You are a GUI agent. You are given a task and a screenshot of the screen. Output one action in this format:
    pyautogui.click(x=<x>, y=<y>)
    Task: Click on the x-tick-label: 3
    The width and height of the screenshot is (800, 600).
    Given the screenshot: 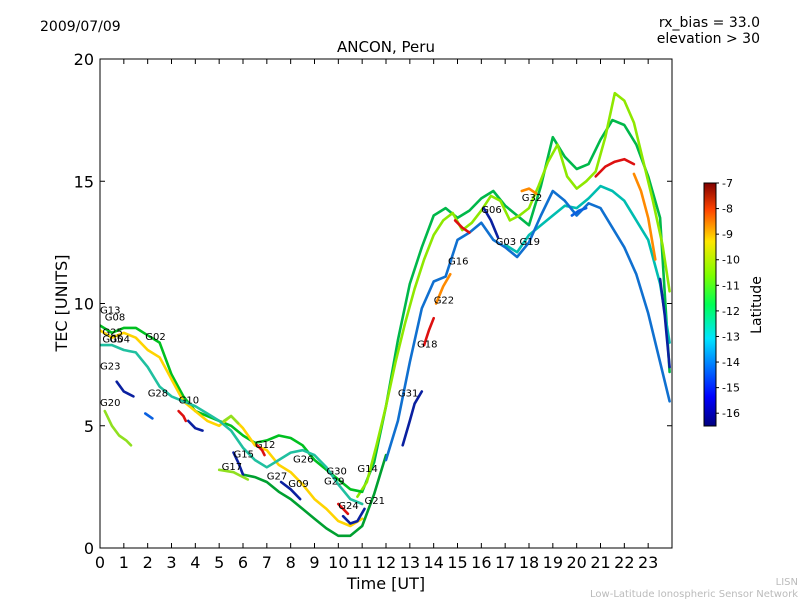 What is the action you would take?
    pyautogui.click(x=171, y=562)
    